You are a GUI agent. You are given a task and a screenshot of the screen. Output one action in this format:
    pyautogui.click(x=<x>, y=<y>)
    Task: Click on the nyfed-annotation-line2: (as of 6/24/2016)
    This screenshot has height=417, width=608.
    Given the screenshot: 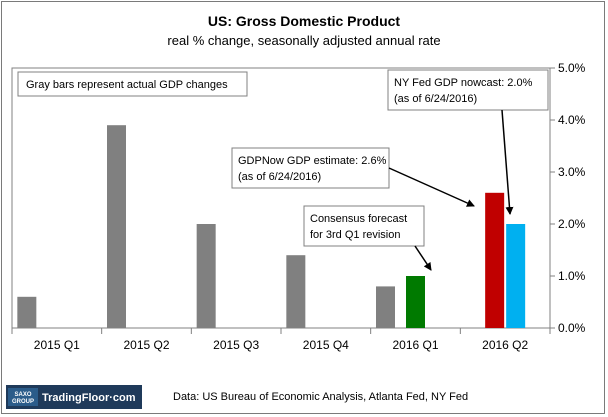 What is the action you would take?
    pyautogui.click(x=435, y=99)
    